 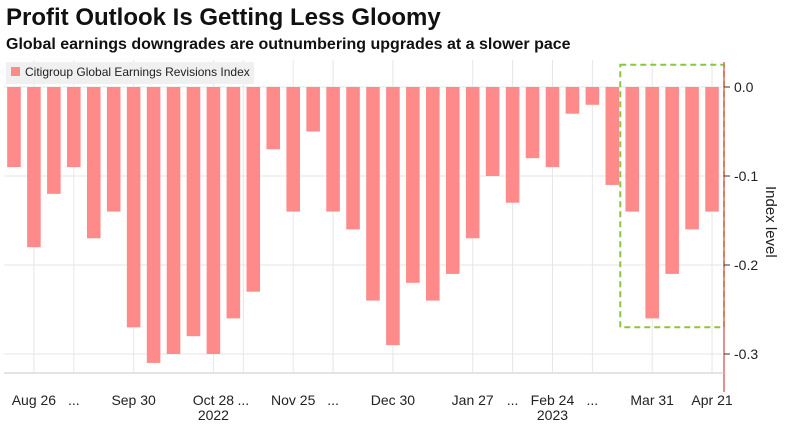 What do you see at coordinates (744, 87) in the screenshot?
I see `y-tick-label: 0.0` at bounding box center [744, 87].